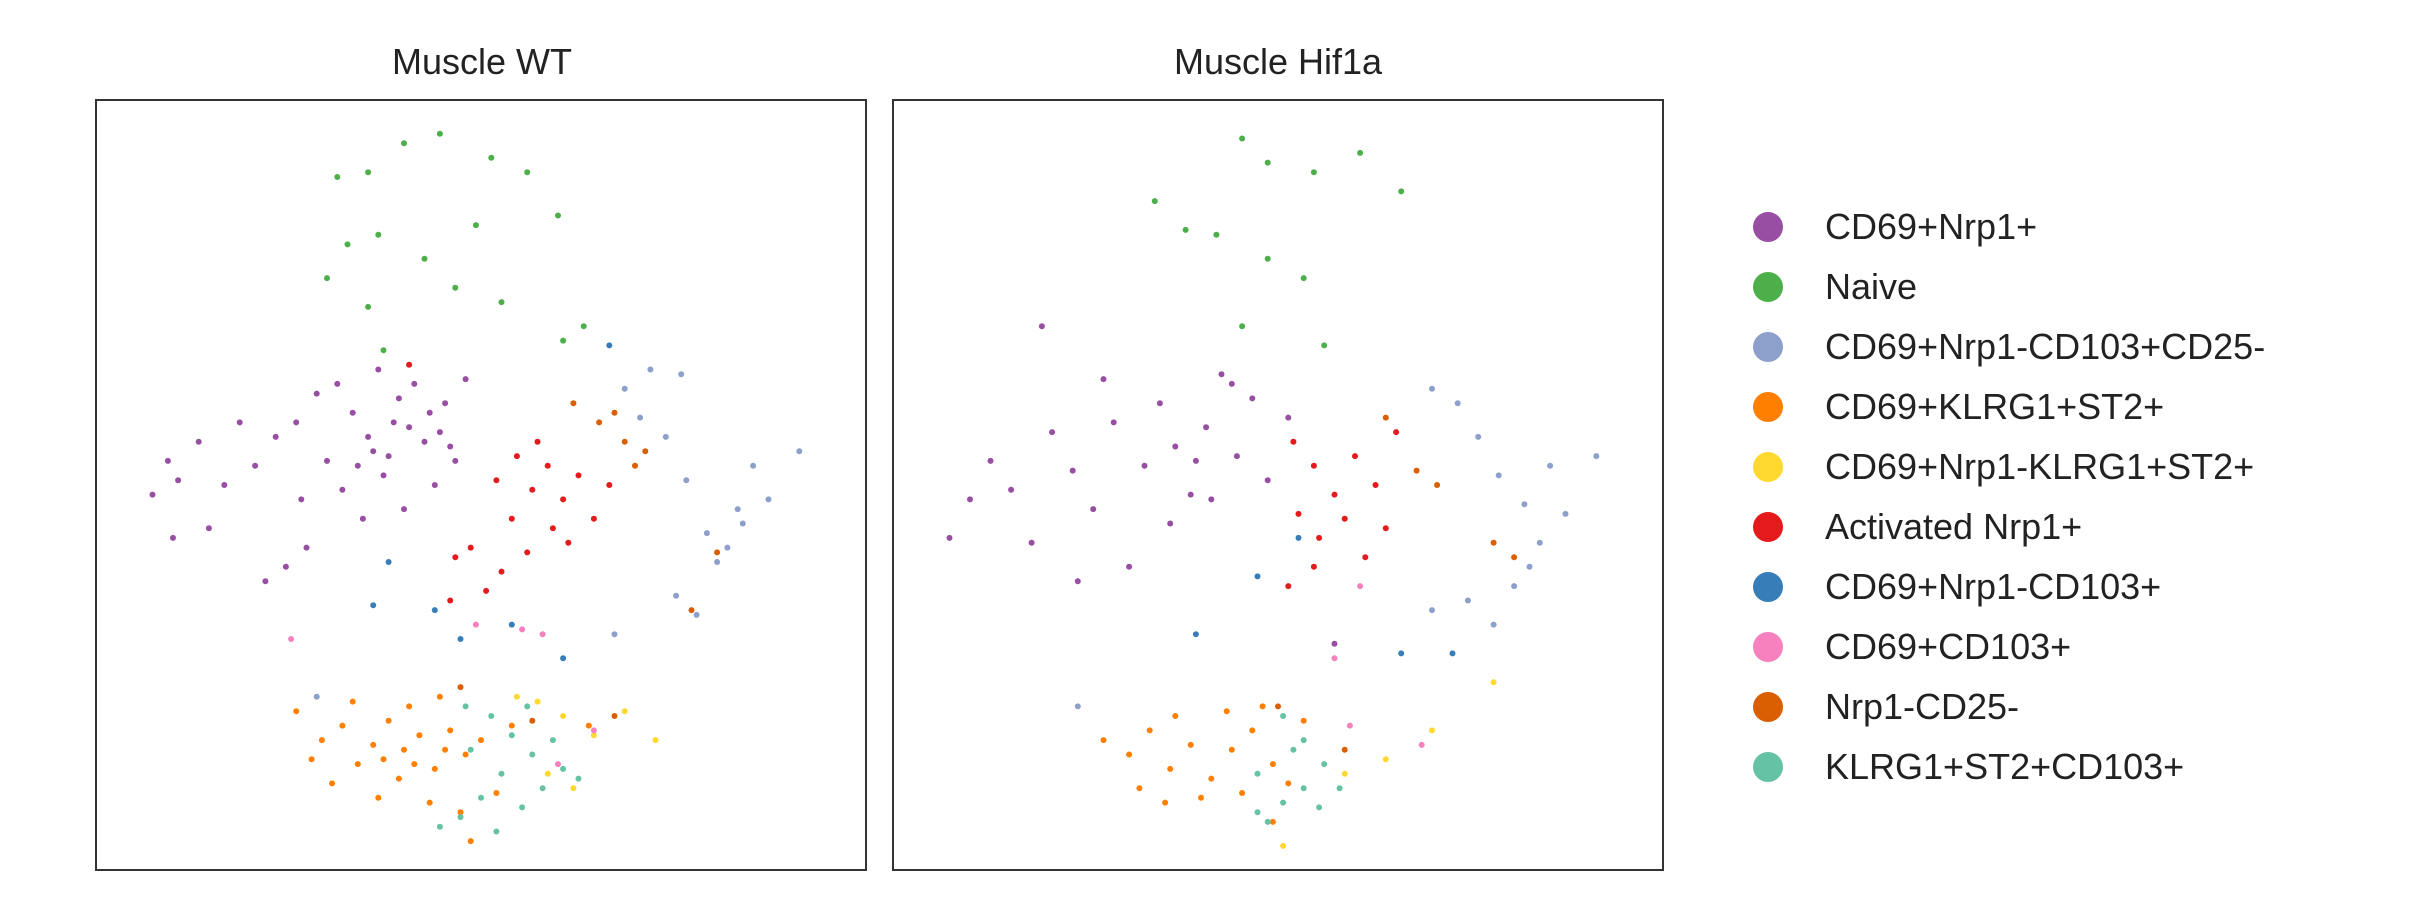 Image resolution: width=2430 pixels, height=900 pixels. Describe the element at coordinates (1871, 286) in the screenshot. I see `legend-label-naive: Naive` at that location.